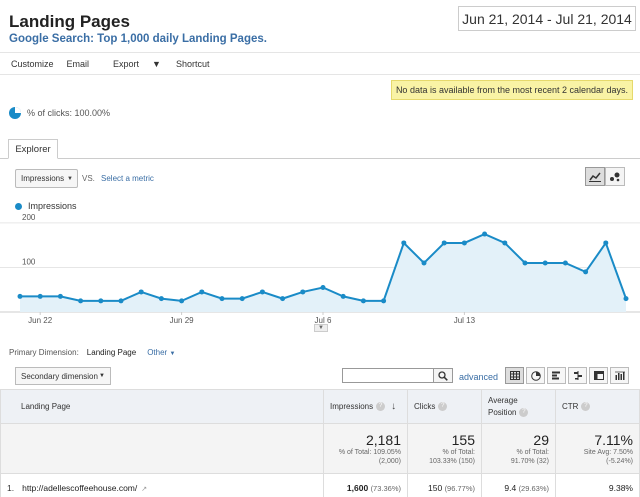  I want to click on totals-ctr-sub2: (-5.24%), so click(619, 461).